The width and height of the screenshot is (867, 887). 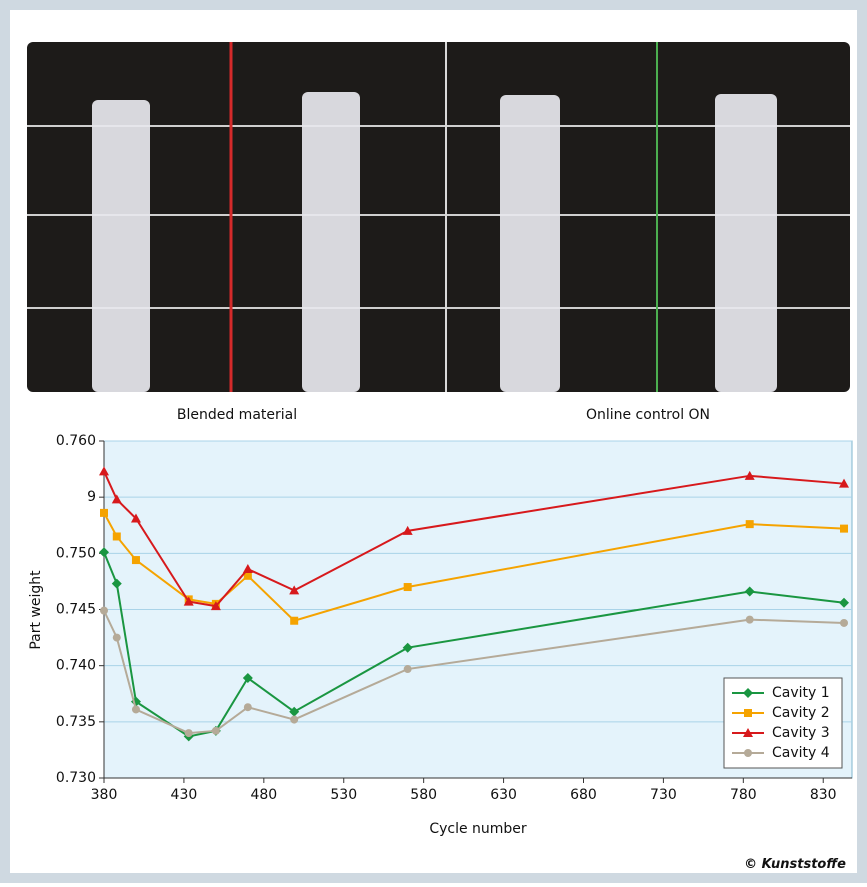 I want to click on y-tick-label: 0.760, so click(x=76, y=441).